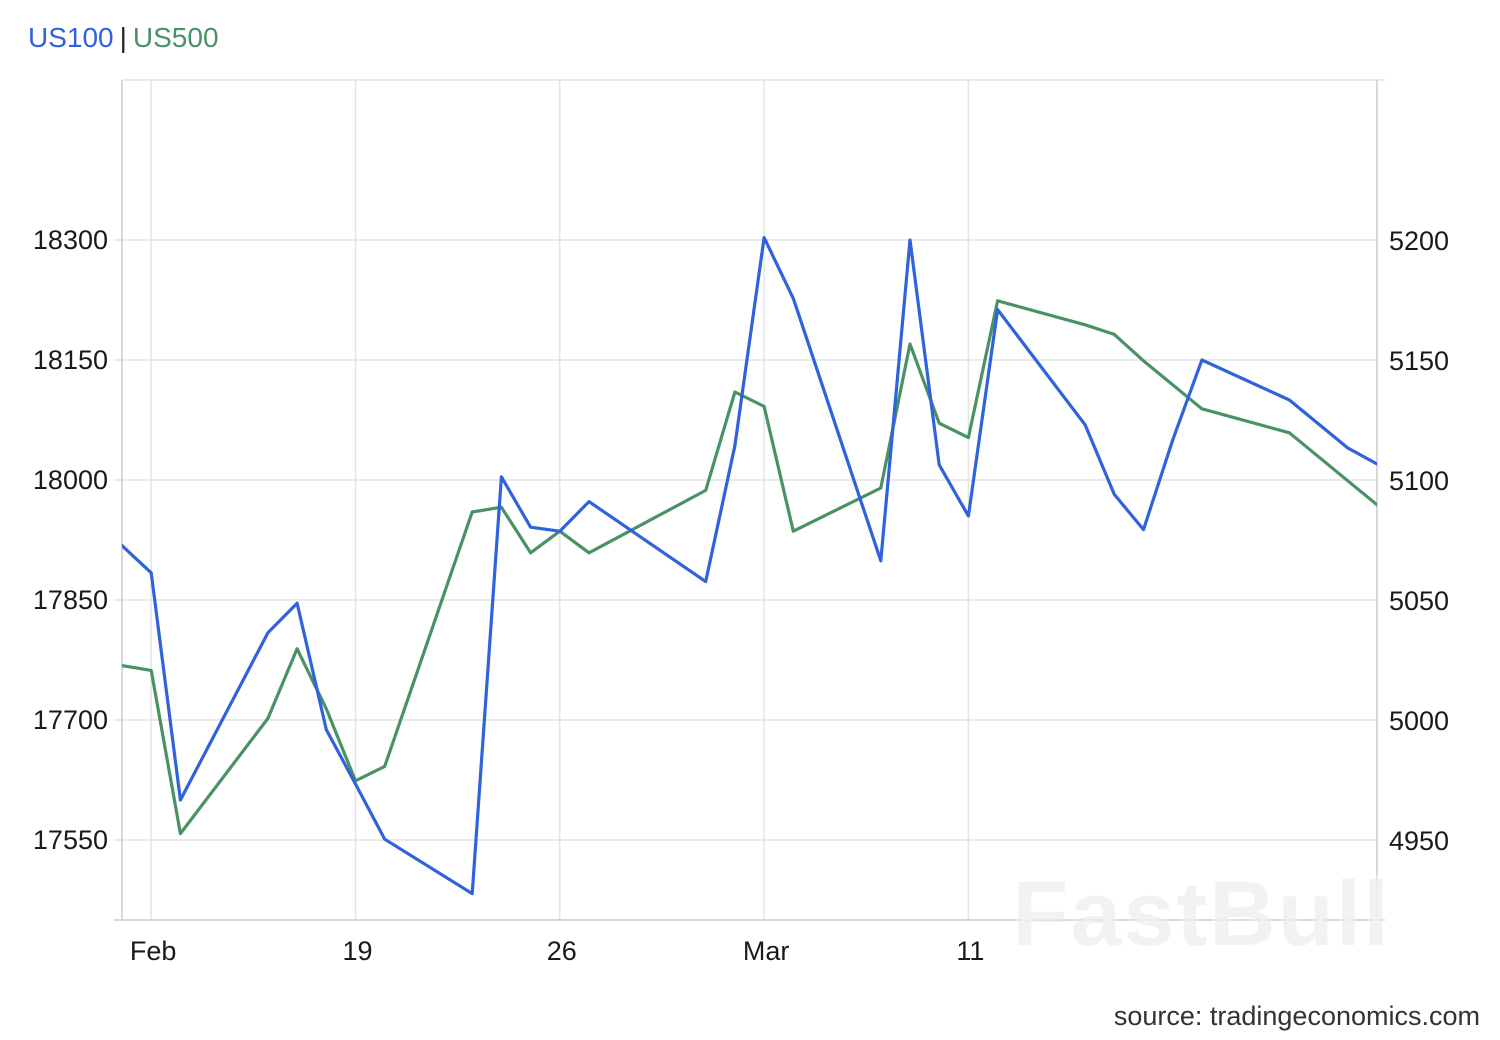 This screenshot has width=1500, height=1040. I want to click on y-right-tick-label: 4950, so click(1419, 841).